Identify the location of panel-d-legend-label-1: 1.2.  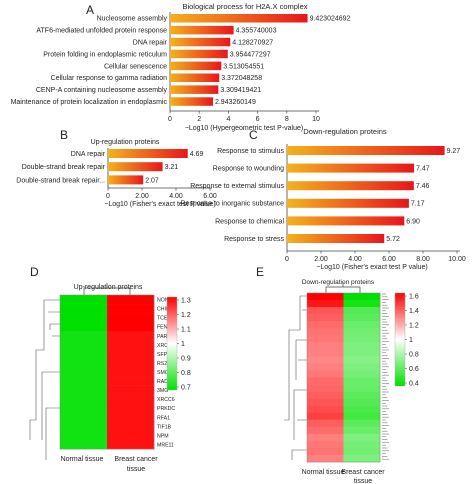
(186, 315).